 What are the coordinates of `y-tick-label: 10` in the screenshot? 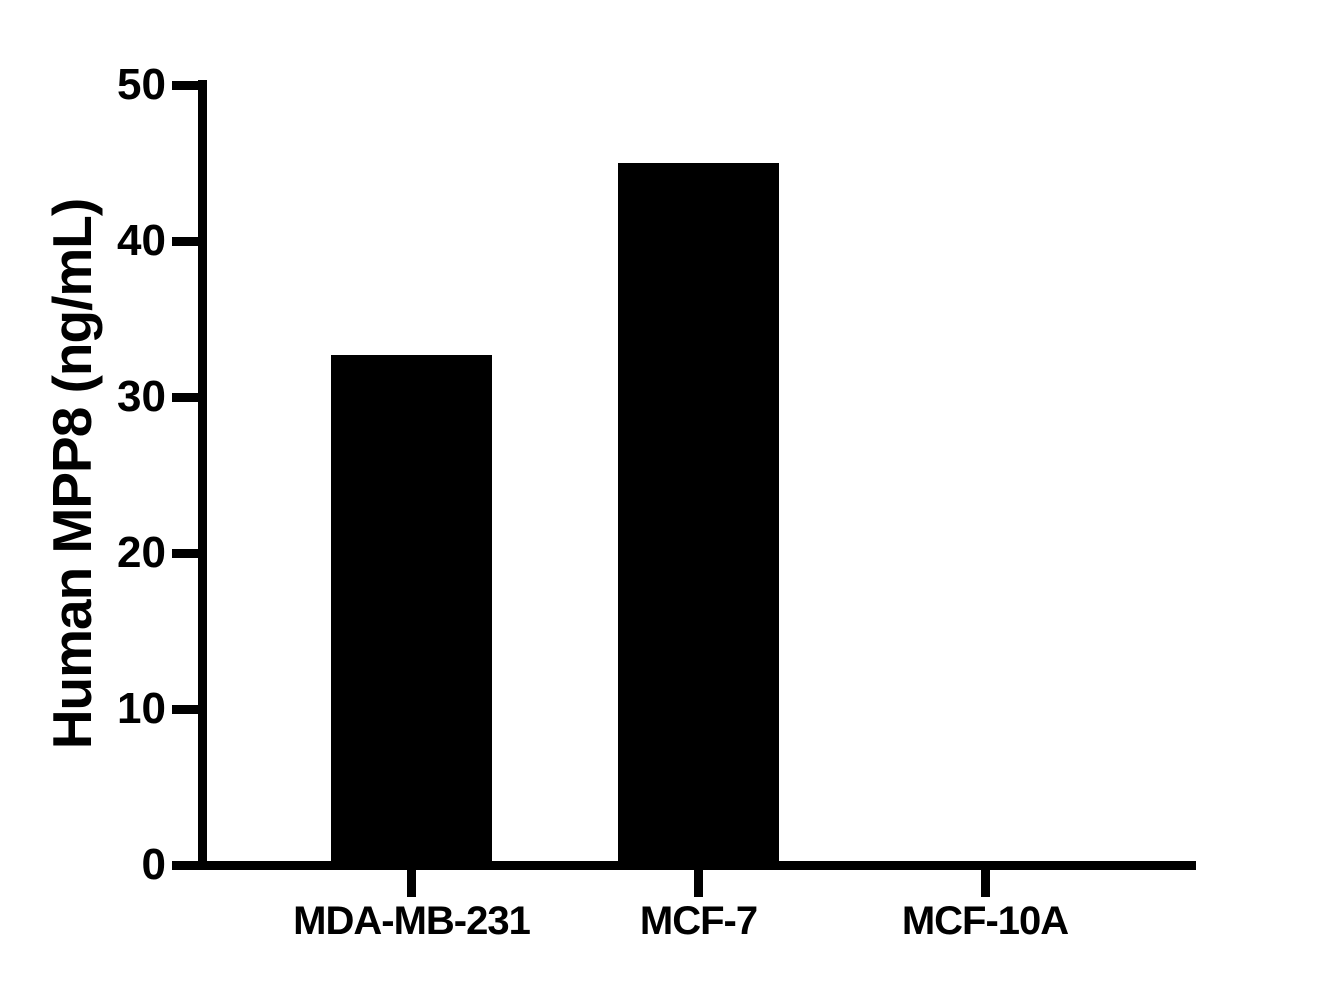 It's located at (141, 708).